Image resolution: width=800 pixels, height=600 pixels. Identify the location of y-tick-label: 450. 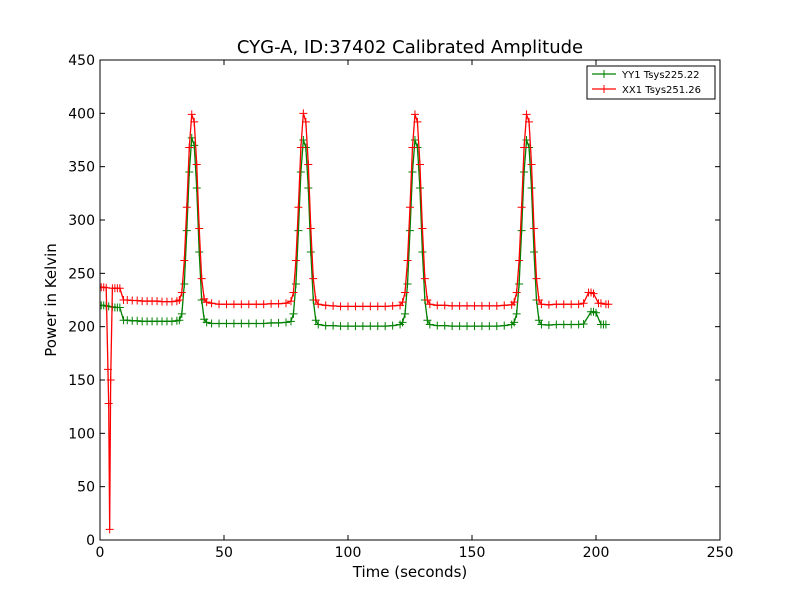
(81, 61).